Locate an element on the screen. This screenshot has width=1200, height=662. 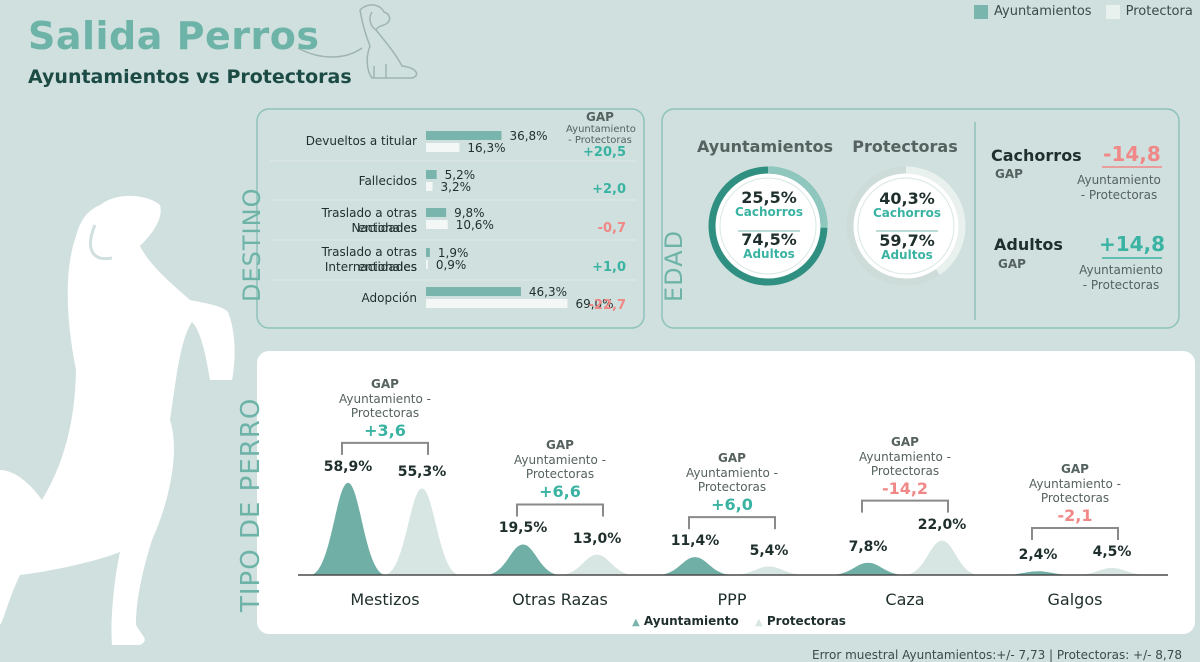
dog-silhouette-icon is located at coordinates (117, 420).